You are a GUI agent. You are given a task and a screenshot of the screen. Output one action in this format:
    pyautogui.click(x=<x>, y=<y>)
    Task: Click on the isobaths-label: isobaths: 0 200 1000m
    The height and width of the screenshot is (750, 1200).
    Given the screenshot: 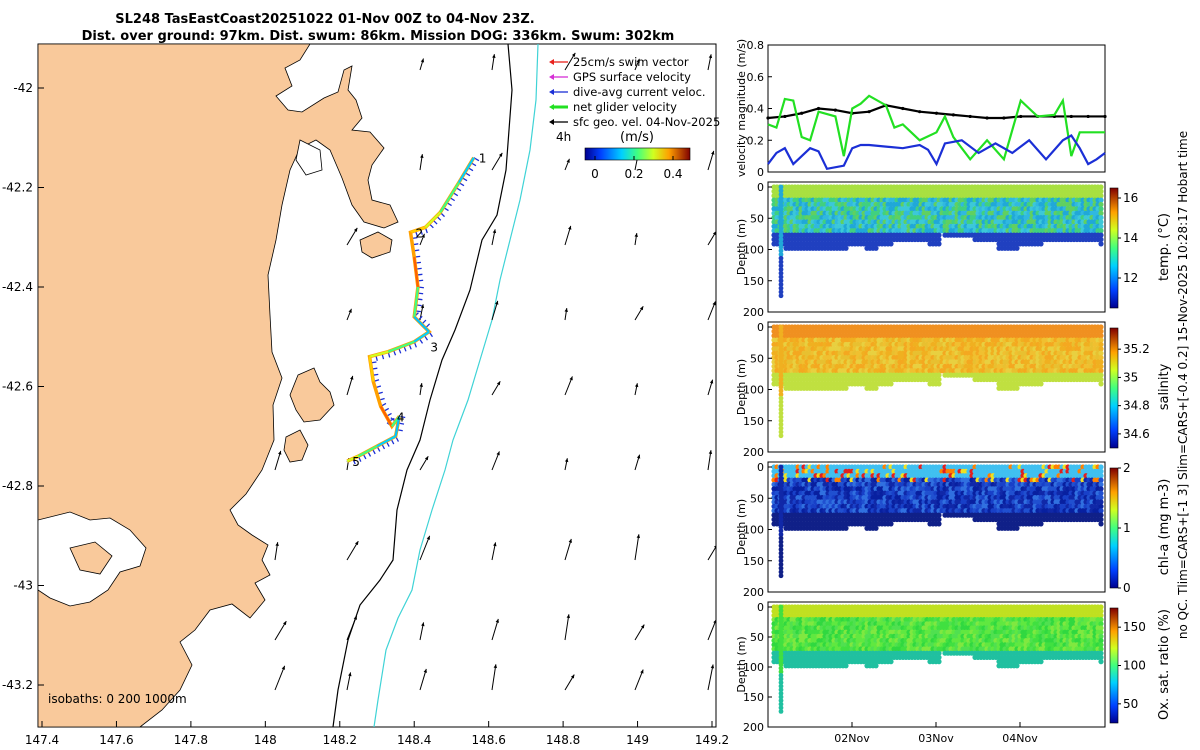 What is the action you would take?
    pyautogui.click(x=117, y=699)
    